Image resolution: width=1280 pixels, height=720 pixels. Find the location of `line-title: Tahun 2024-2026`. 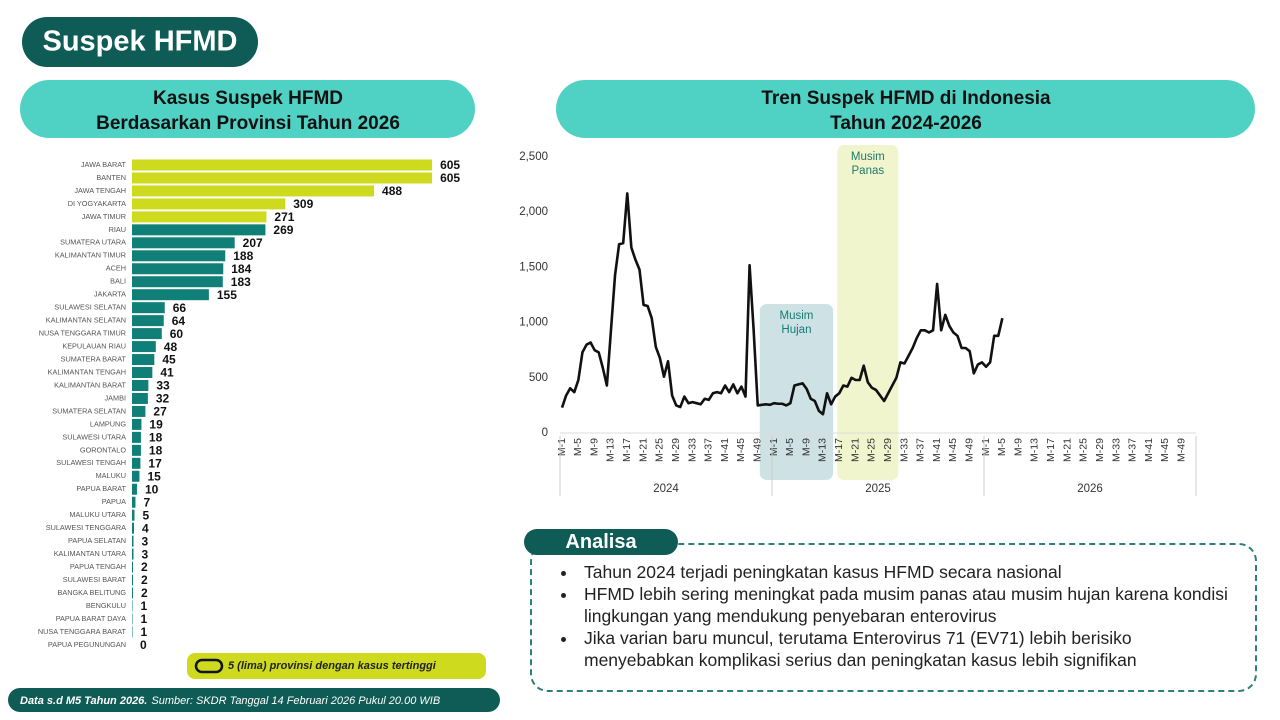

line-title: Tahun 2024-2026 is located at coordinates (906, 123).